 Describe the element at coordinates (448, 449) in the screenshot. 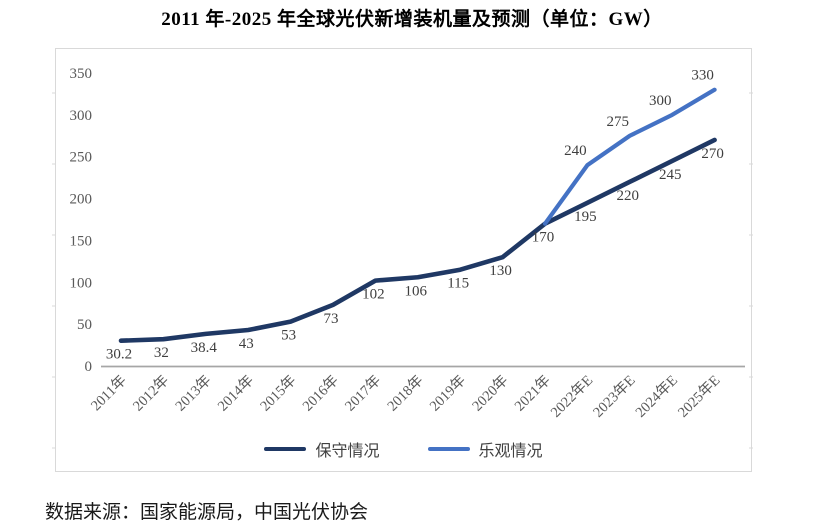

I see `optimistic-line-swatch` at that location.